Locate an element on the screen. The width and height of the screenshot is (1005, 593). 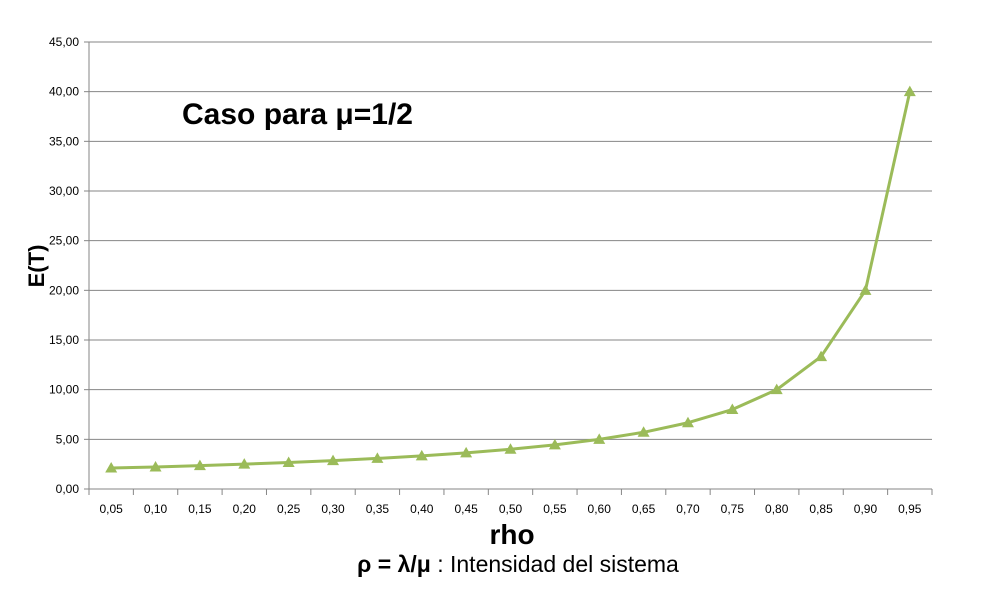
x-tick-label: 0,80 is located at coordinates (777, 509).